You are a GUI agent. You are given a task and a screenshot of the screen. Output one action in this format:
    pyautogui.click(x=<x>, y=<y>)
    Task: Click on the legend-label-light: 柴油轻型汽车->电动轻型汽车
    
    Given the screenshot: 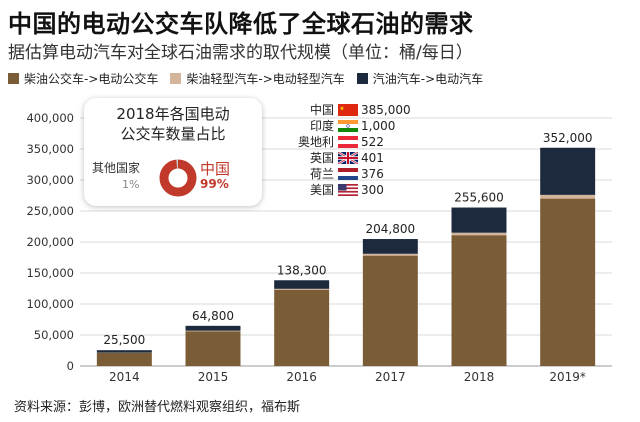 What is the action you would take?
    pyautogui.click(x=265, y=79)
    